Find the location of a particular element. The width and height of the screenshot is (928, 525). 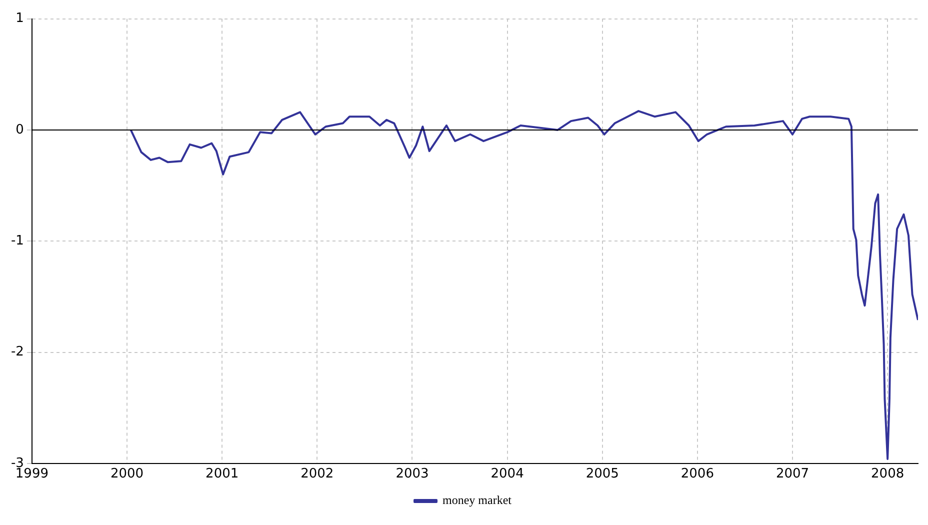

y-tick-label: 1 is located at coordinates (20, 18).